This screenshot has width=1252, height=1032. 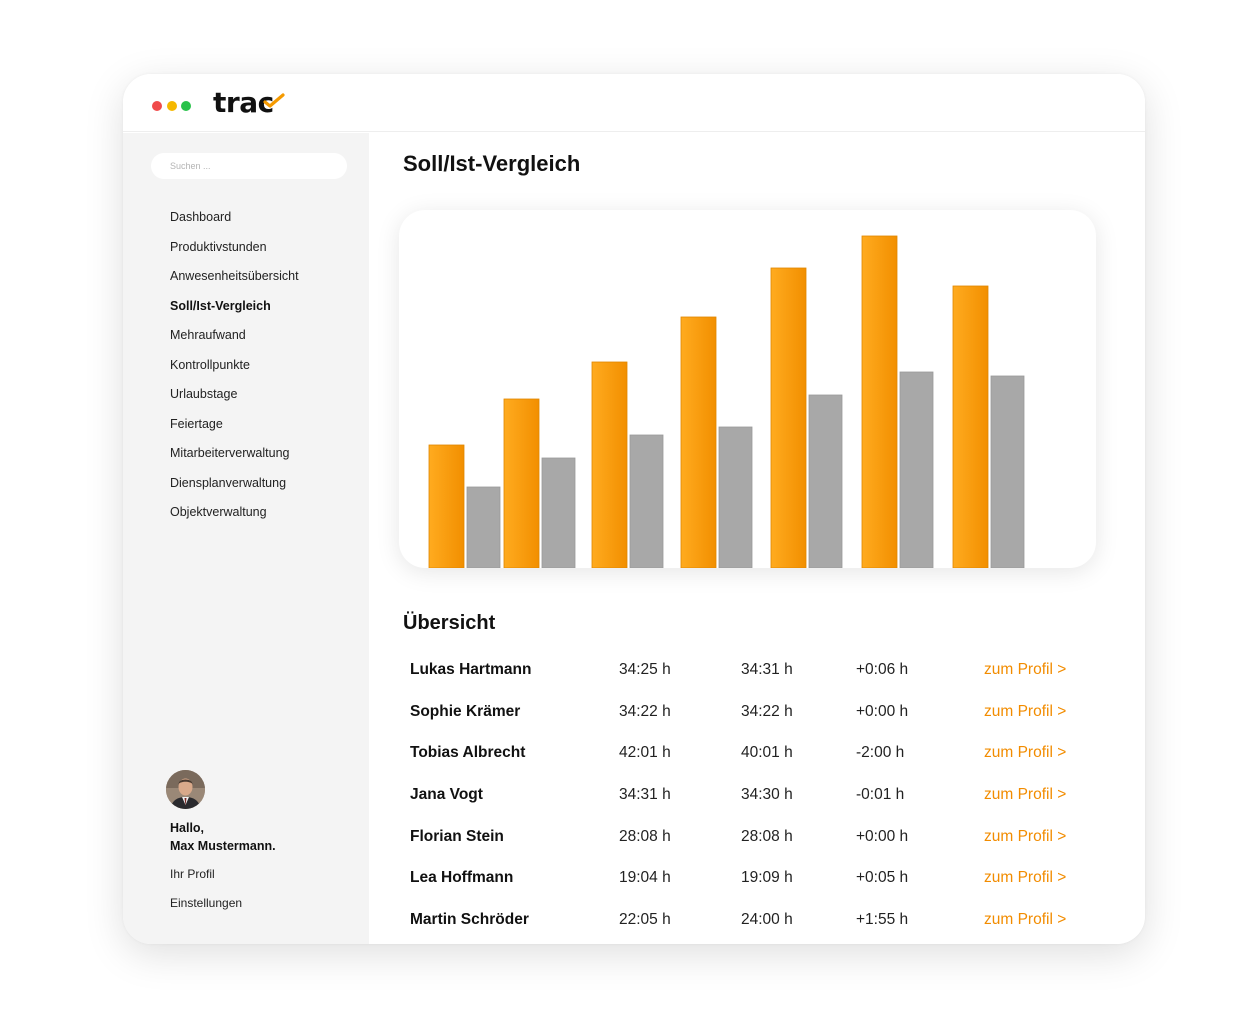 What do you see at coordinates (274, 100) in the screenshot?
I see `checkmark-icon` at bounding box center [274, 100].